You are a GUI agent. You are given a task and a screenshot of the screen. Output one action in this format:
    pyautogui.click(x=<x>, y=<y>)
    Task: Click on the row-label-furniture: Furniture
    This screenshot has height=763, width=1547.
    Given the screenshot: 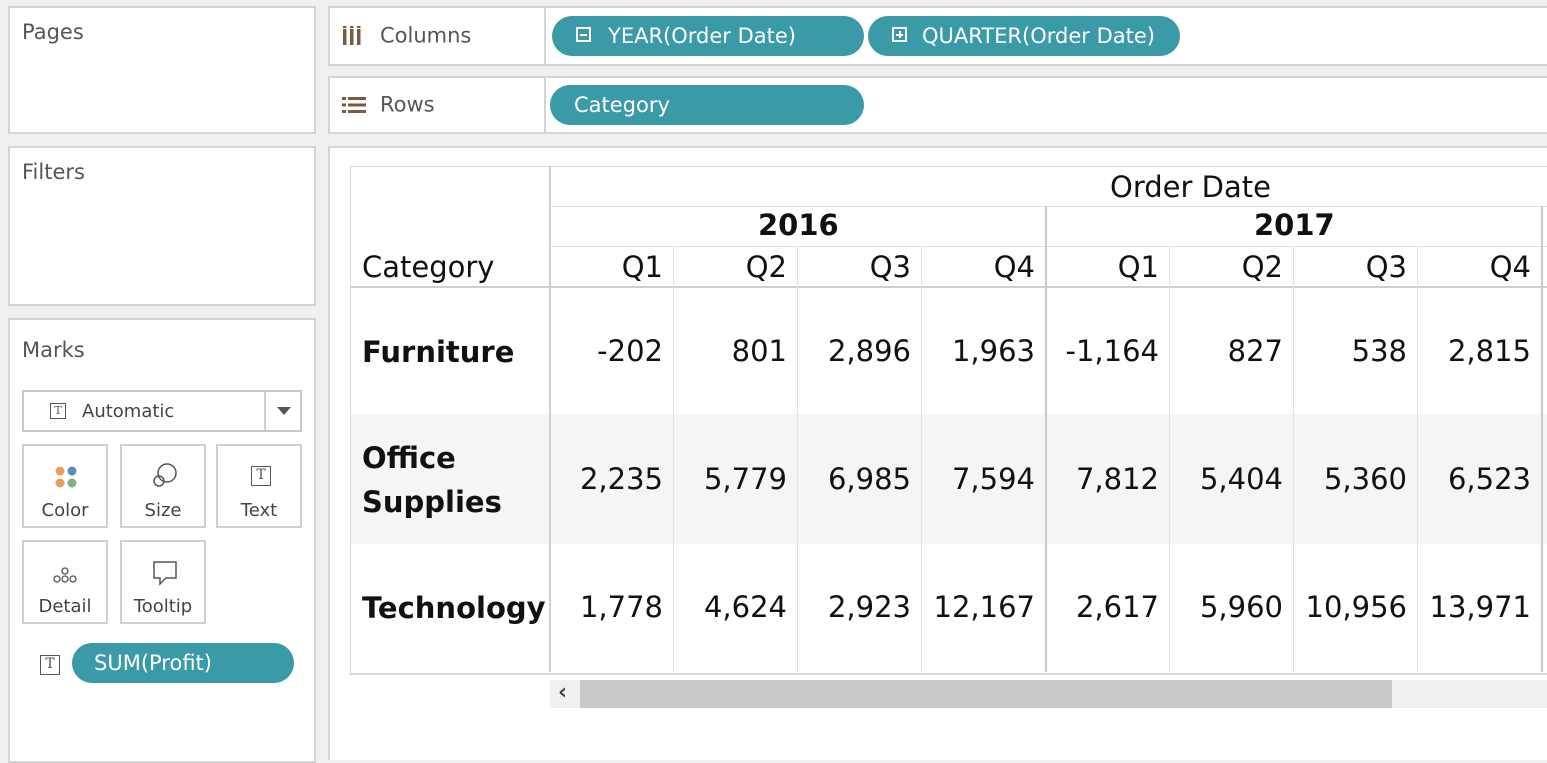 What is the action you would take?
    pyautogui.click(x=438, y=352)
    